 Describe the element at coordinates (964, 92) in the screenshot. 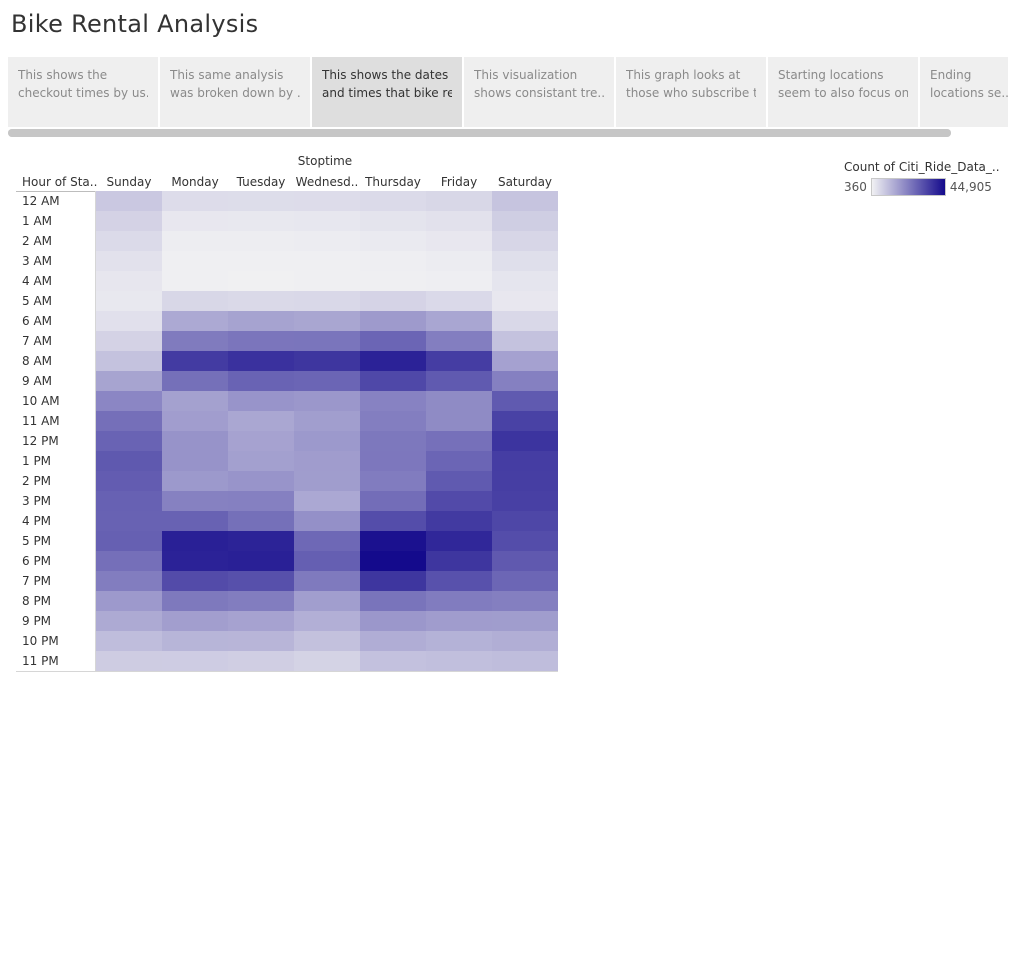

I see `story-point-7: Ending locations se..` at that location.